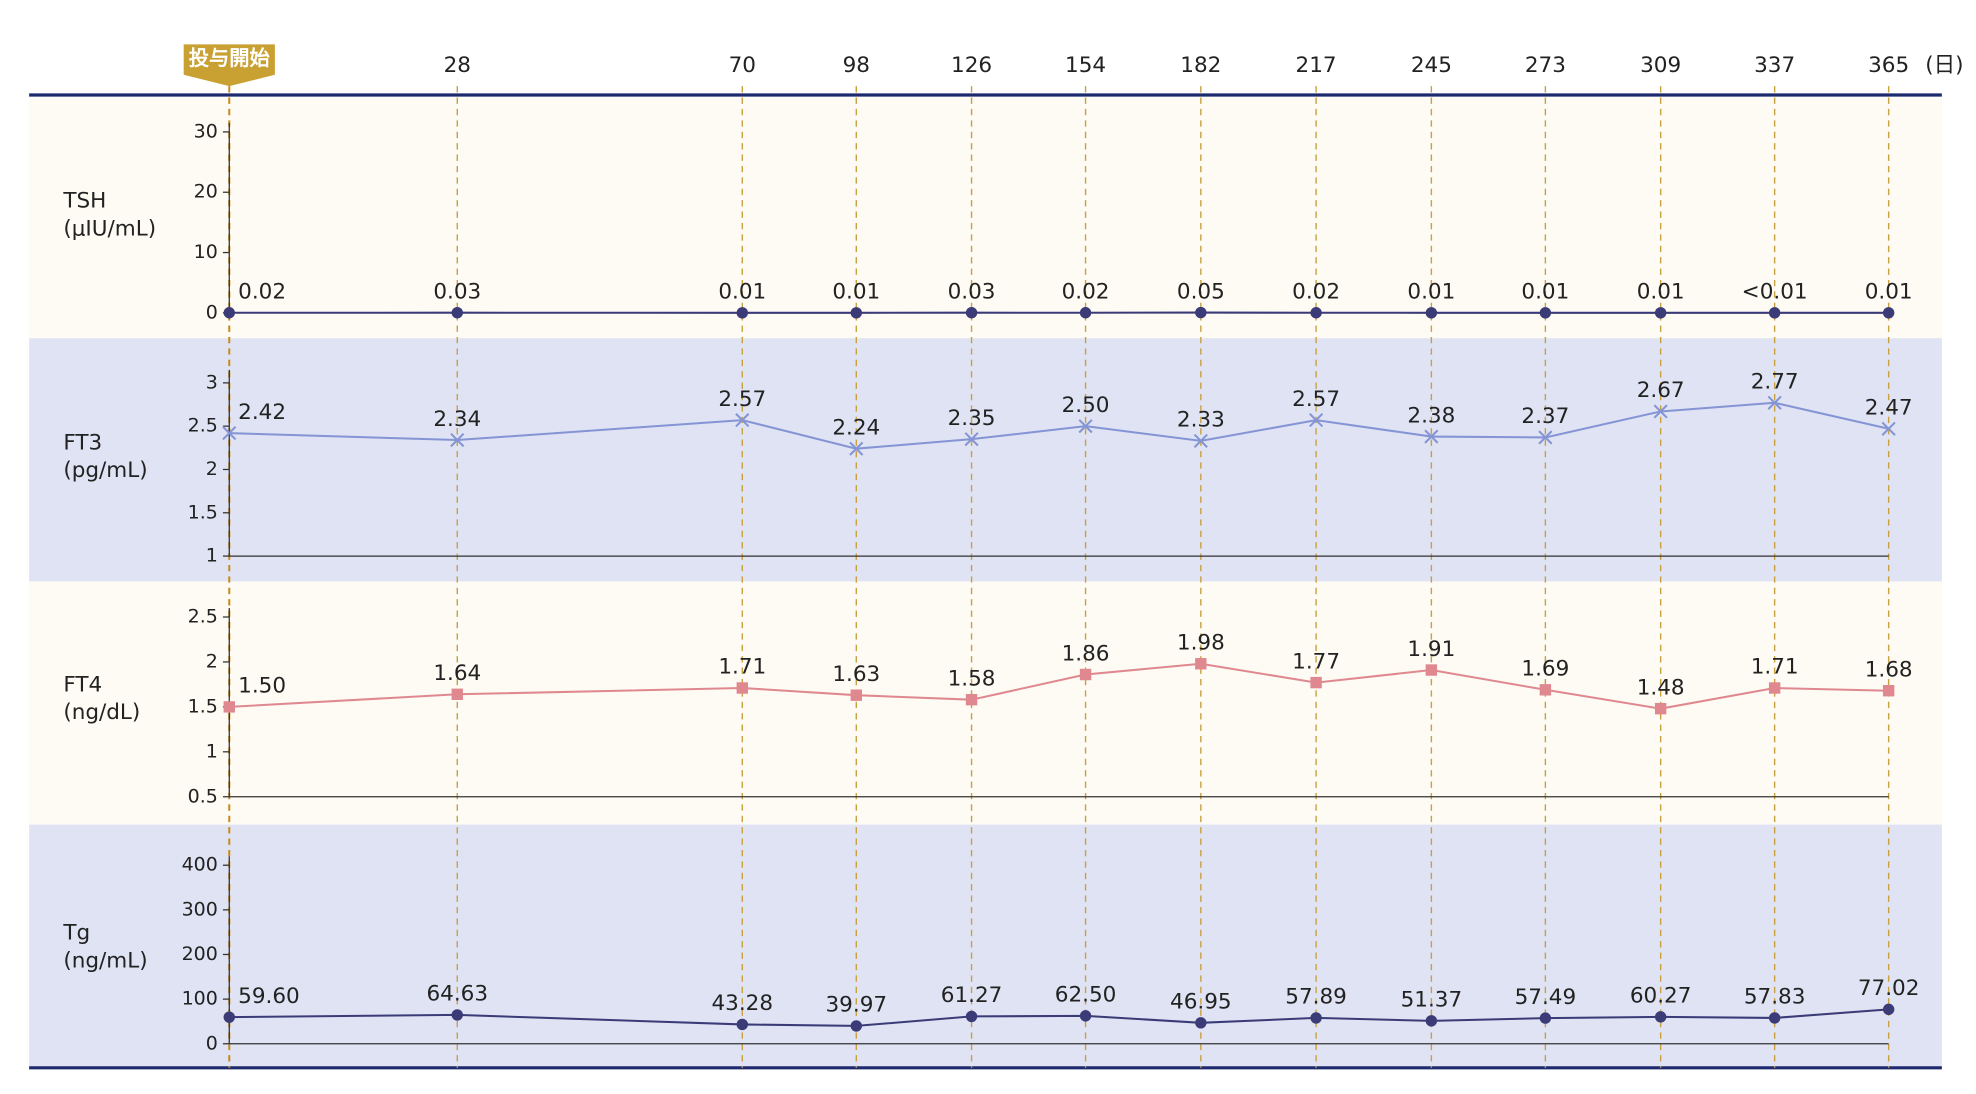 This screenshot has height=1094, width=1976. I want to click on x-tick-label: 245, so click(1431, 65).